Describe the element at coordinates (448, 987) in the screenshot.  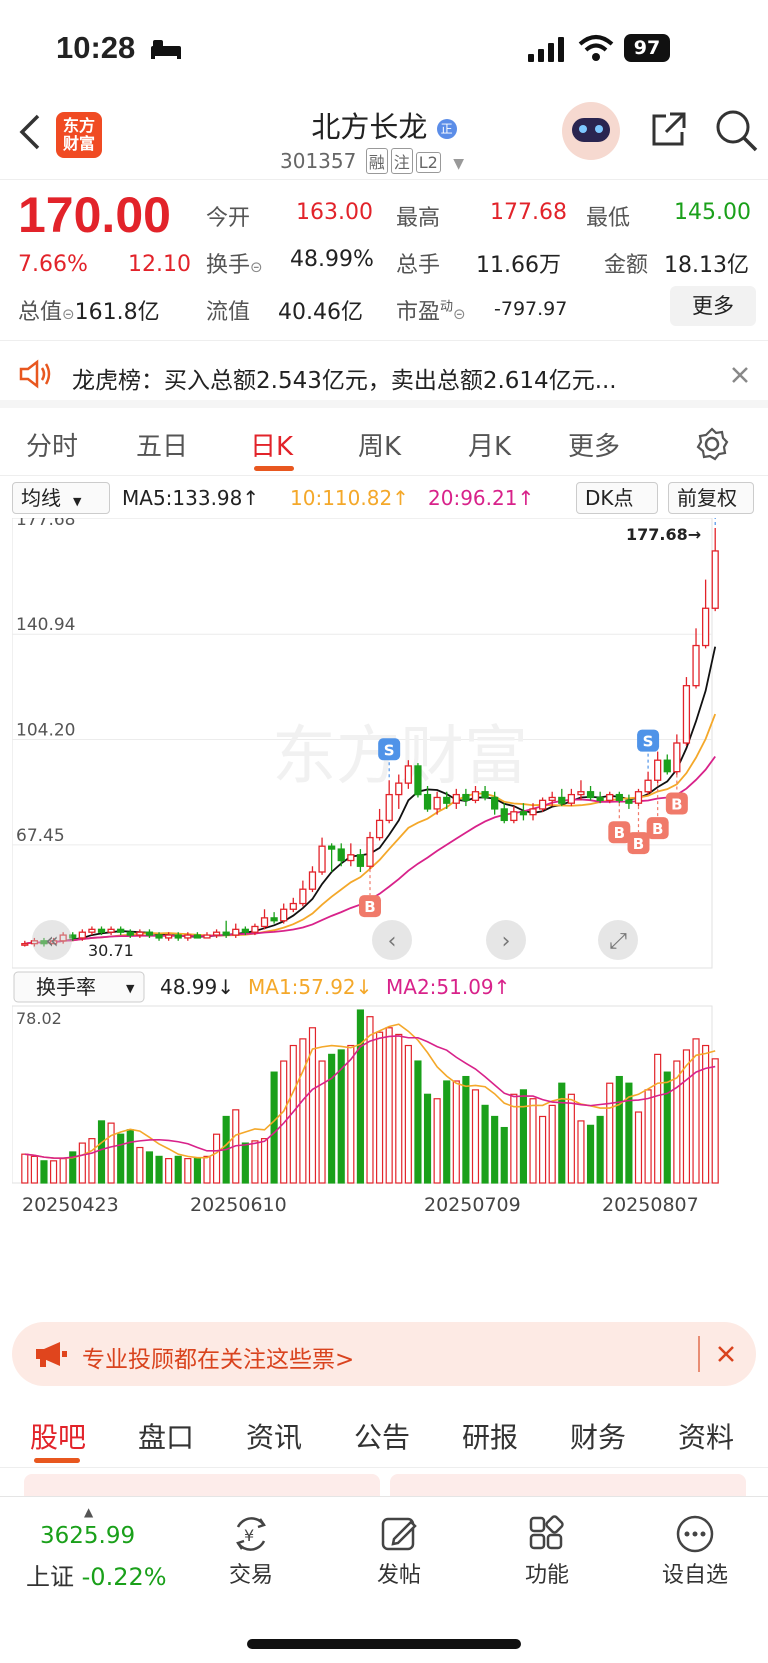
I see `ma2-value: MA2:51.09↑` at that location.